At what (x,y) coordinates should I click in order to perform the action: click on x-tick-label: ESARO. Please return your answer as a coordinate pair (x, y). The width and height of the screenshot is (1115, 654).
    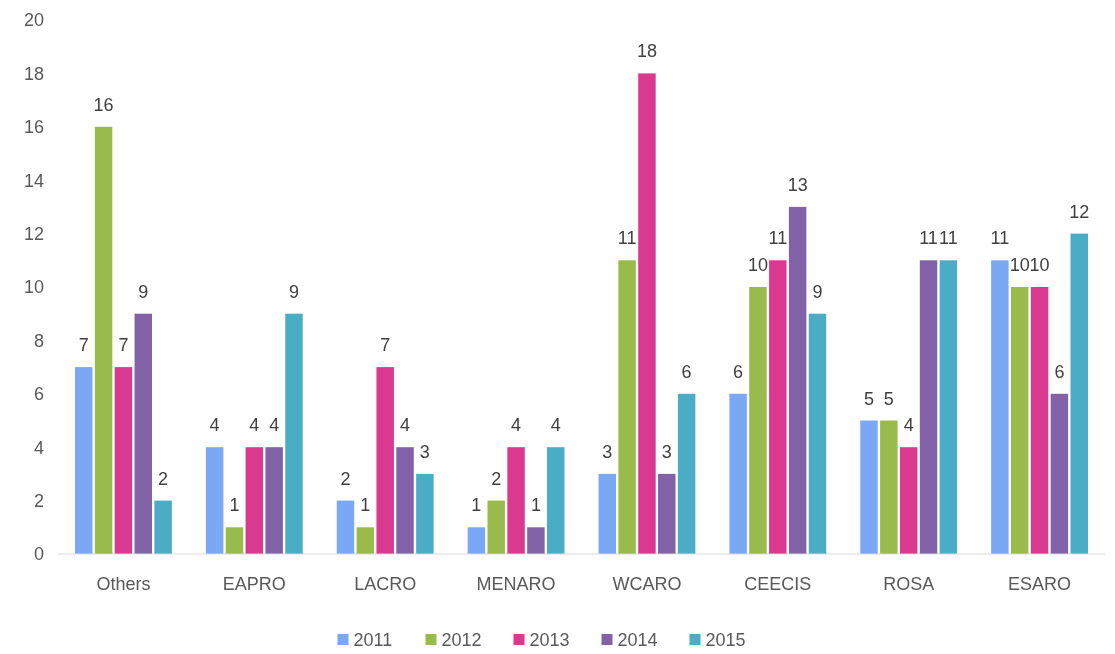
    Looking at the image, I should click on (1040, 584).